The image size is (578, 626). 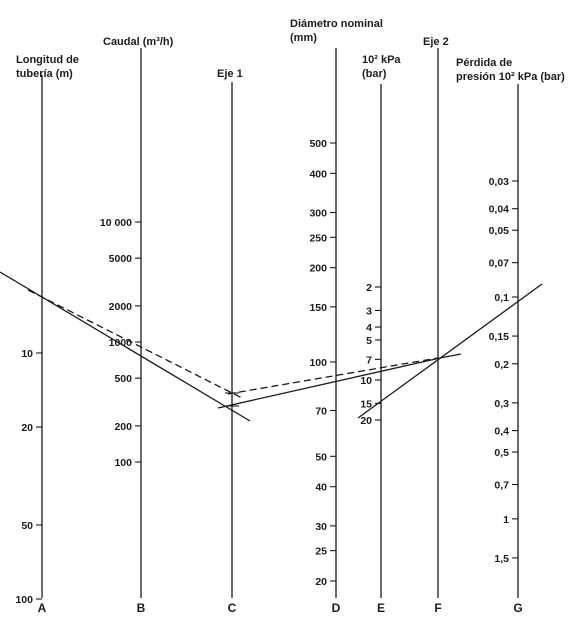 What do you see at coordinates (381, 60) in the screenshot?
I see `axis-e-title-line-1: 10² kPa` at bounding box center [381, 60].